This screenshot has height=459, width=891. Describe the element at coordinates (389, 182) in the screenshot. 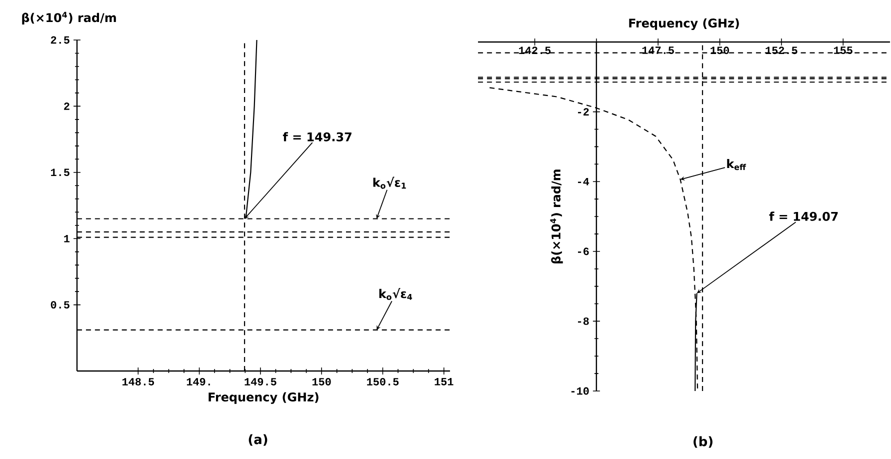

I see `annotation: k$_{o}$√ε$_{1}$` at that location.